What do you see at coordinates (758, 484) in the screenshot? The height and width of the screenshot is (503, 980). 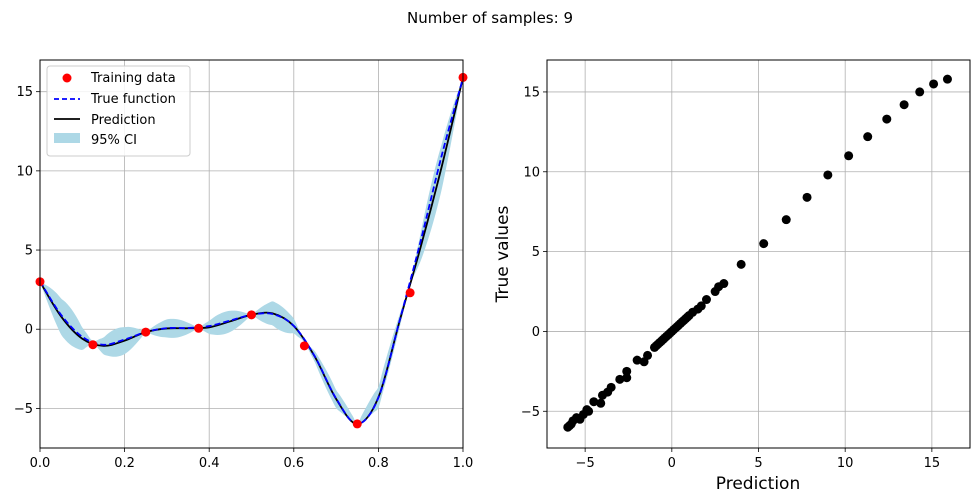 I see `x-axis-label: Prediction` at bounding box center [758, 484].